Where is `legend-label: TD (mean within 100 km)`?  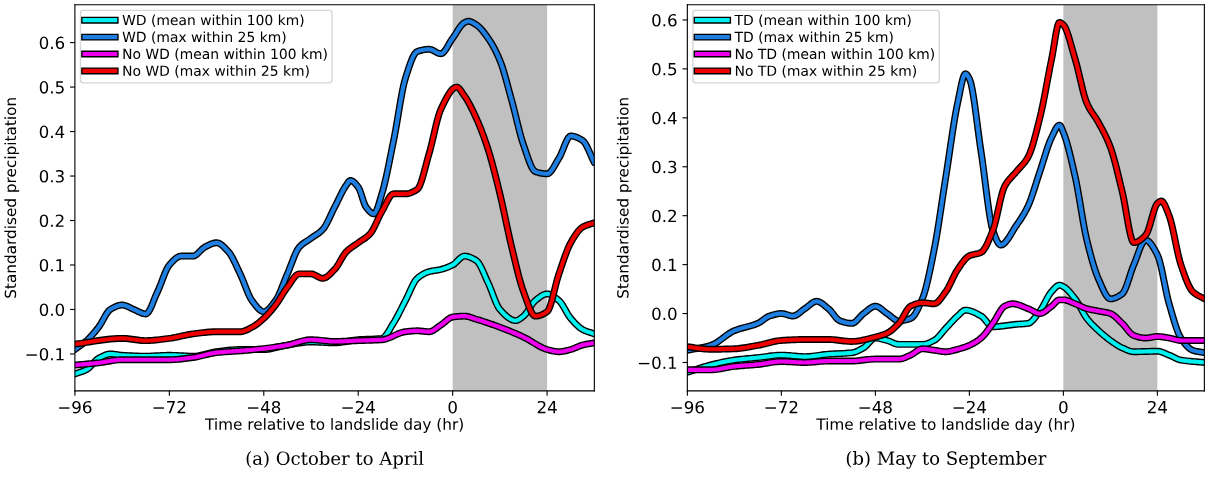
legend-label: TD (mean within 100 km) is located at coordinates (822, 20).